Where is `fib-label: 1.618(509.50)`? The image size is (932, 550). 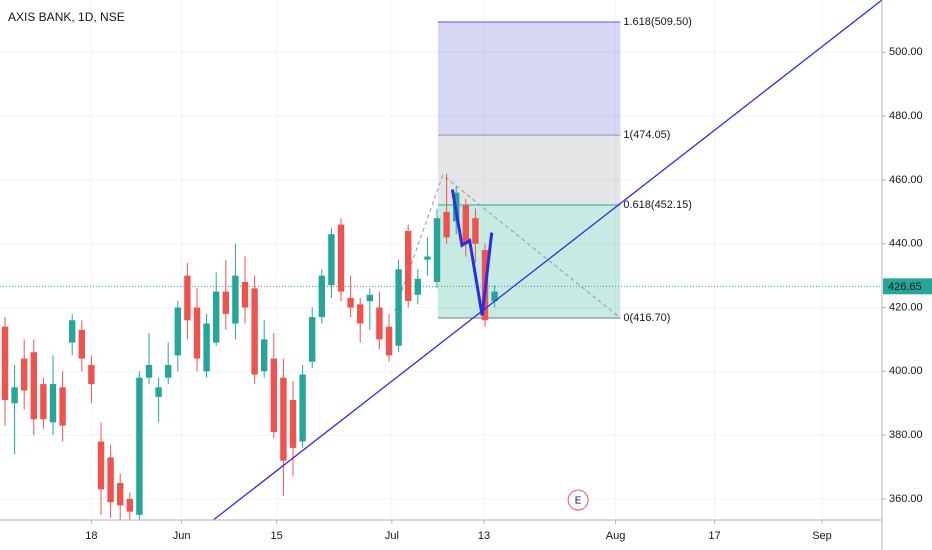
fib-label: 1.618(509.50) is located at coordinates (657, 22).